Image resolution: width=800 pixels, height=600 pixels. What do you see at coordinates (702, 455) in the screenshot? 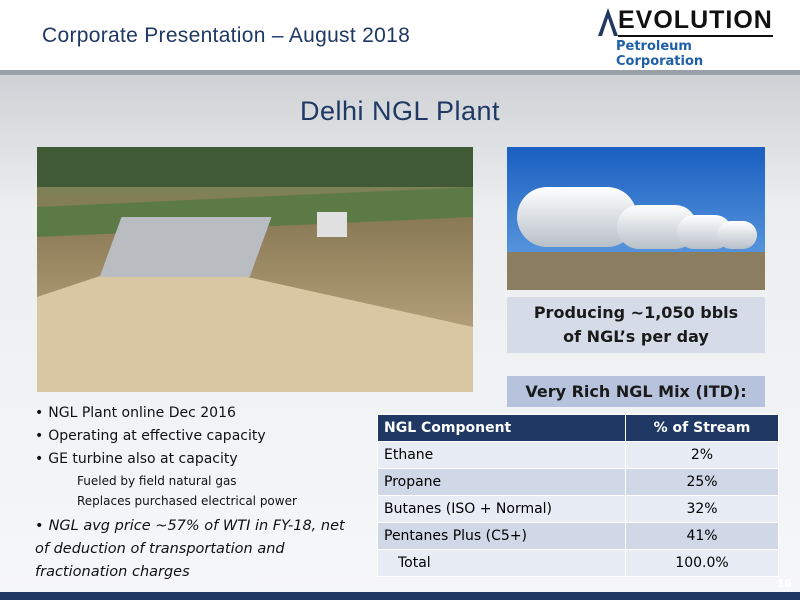
I see `table-cell: 2%` at bounding box center [702, 455].